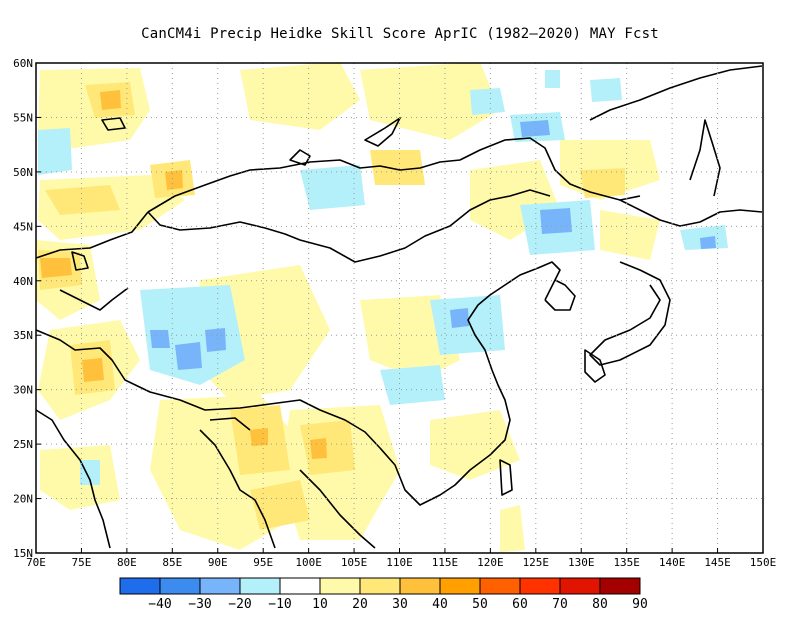 This screenshot has height=618, width=800. Describe the element at coordinates (23, 63) in the screenshot. I see `lat-tick-label: 60N` at that location.